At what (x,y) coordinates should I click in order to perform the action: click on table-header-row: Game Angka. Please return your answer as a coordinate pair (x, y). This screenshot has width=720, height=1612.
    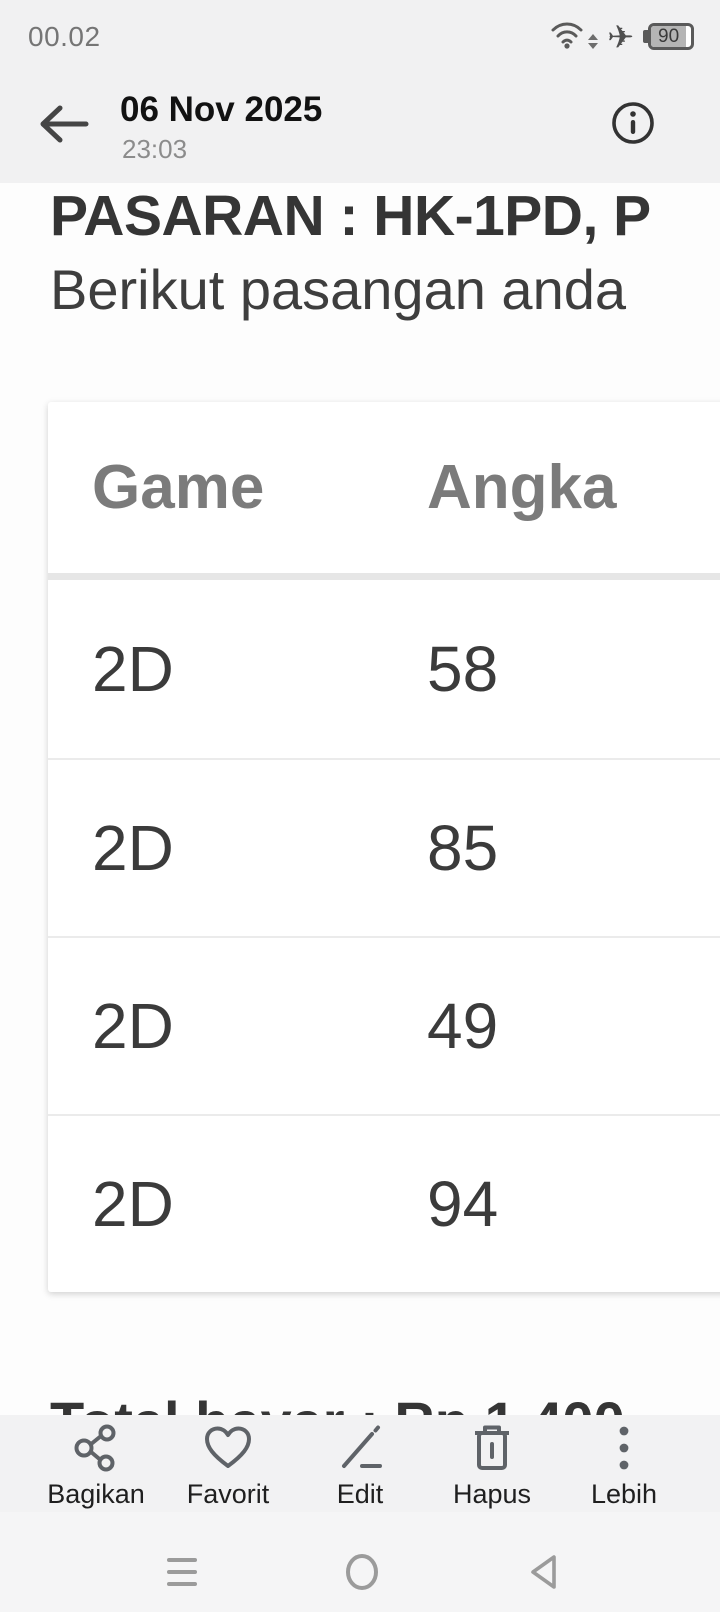
    Looking at the image, I should click on (384, 491).